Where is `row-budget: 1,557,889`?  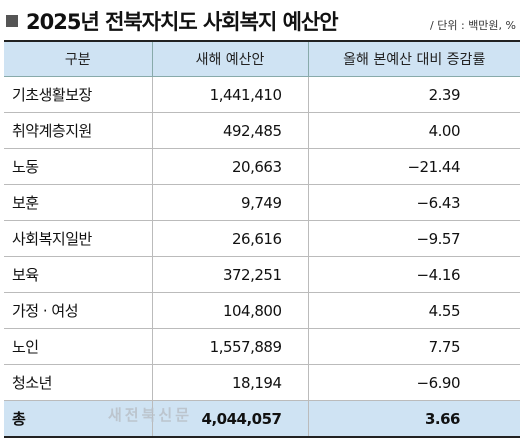
row-budget: 1,557,889 is located at coordinates (229, 346).